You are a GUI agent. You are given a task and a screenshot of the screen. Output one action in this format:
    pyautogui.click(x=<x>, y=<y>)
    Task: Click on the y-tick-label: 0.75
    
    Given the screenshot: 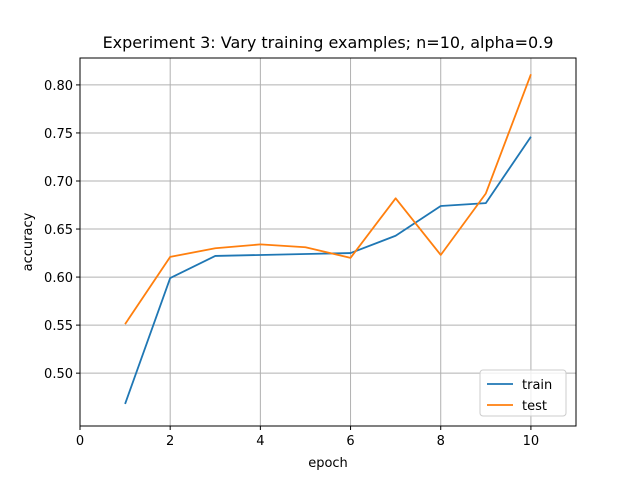 What is the action you would take?
    pyautogui.click(x=58, y=134)
    